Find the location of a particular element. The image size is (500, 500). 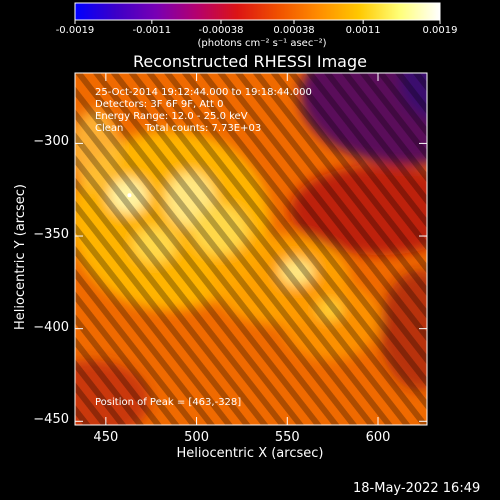

colorbar-tick-label: 0.0011 is located at coordinates (363, 30).